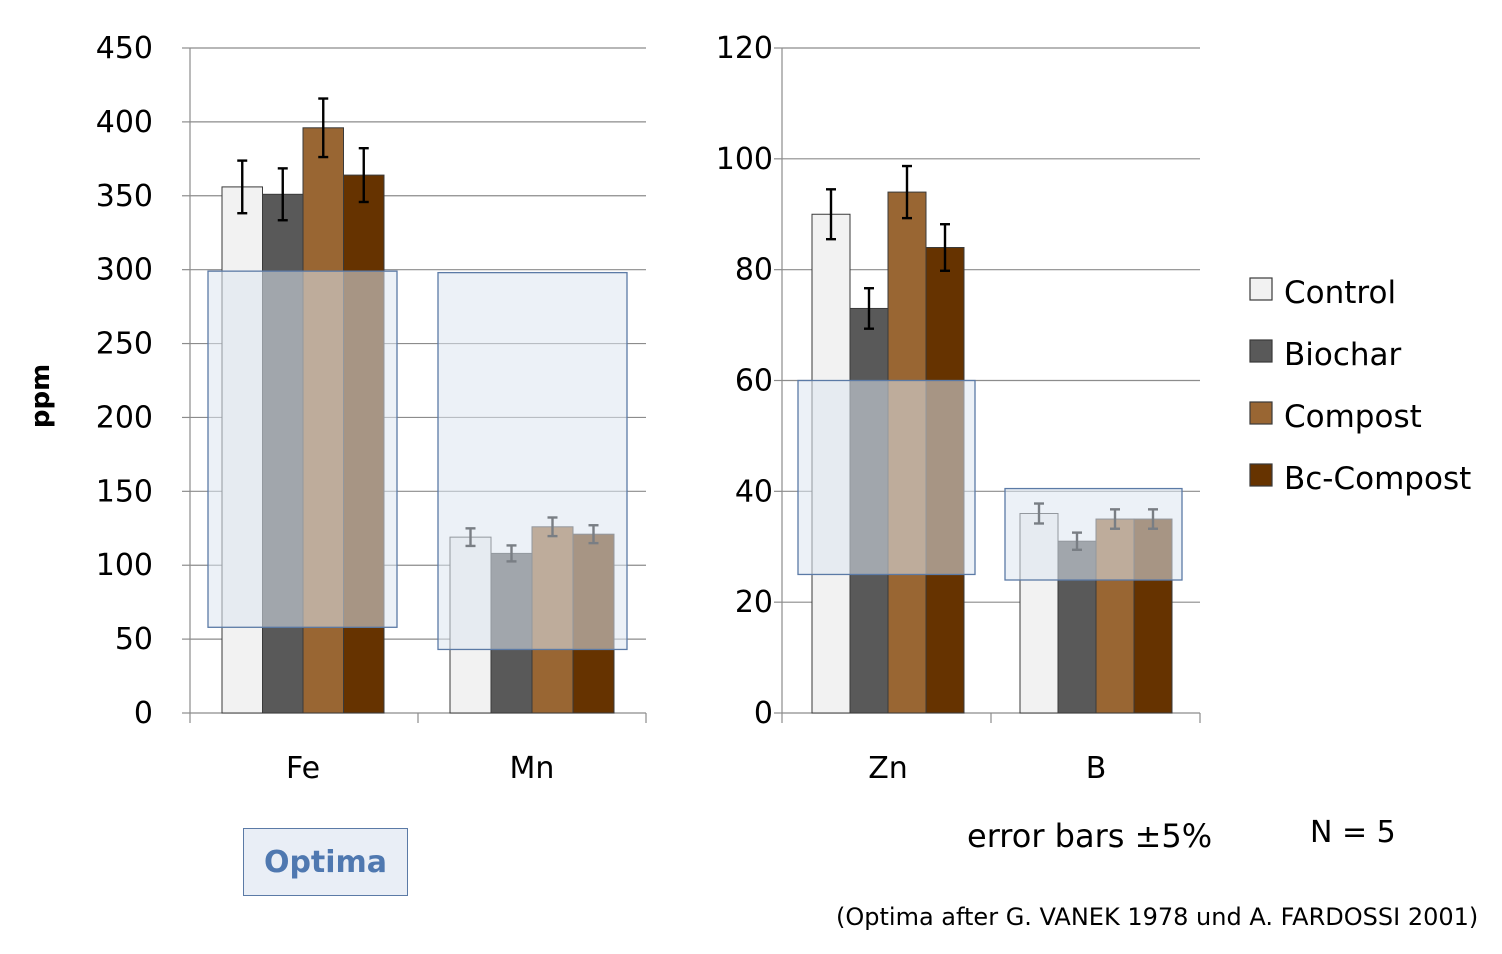  Describe the element at coordinates (124, 344) in the screenshot. I see `y-tick-label: 250` at that location.